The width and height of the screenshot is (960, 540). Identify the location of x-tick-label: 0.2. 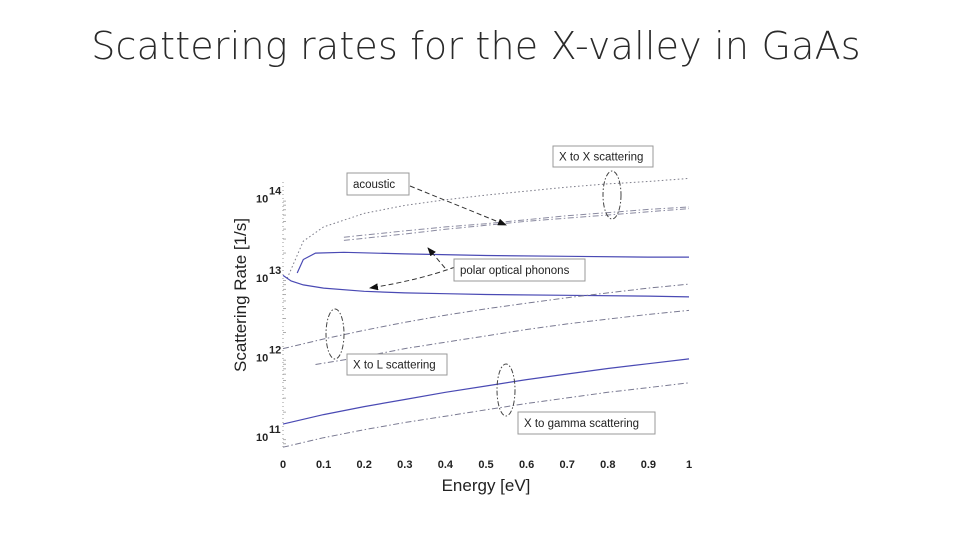
(364, 465).